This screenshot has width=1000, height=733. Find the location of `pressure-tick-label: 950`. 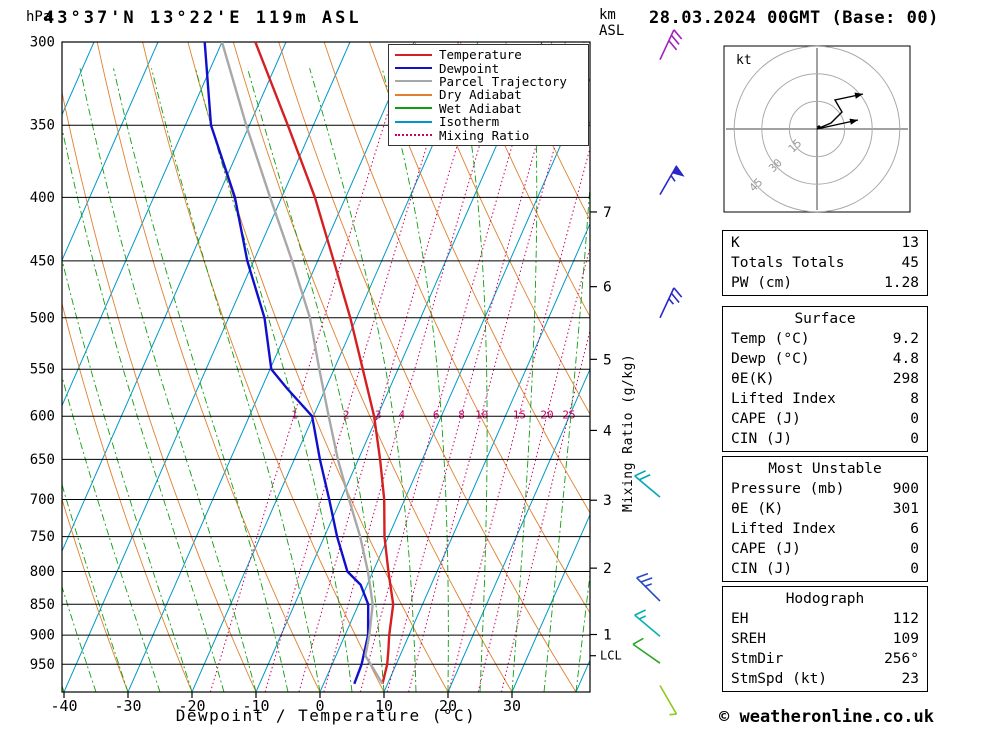

pressure-tick-label: 950 is located at coordinates (42, 665).